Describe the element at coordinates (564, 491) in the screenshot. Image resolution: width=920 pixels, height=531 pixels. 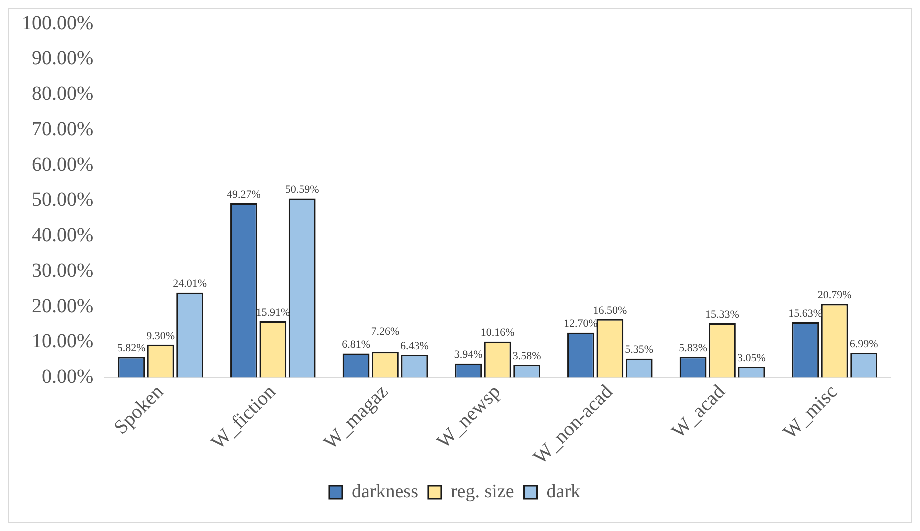
I see `legend-label: dark` at that location.